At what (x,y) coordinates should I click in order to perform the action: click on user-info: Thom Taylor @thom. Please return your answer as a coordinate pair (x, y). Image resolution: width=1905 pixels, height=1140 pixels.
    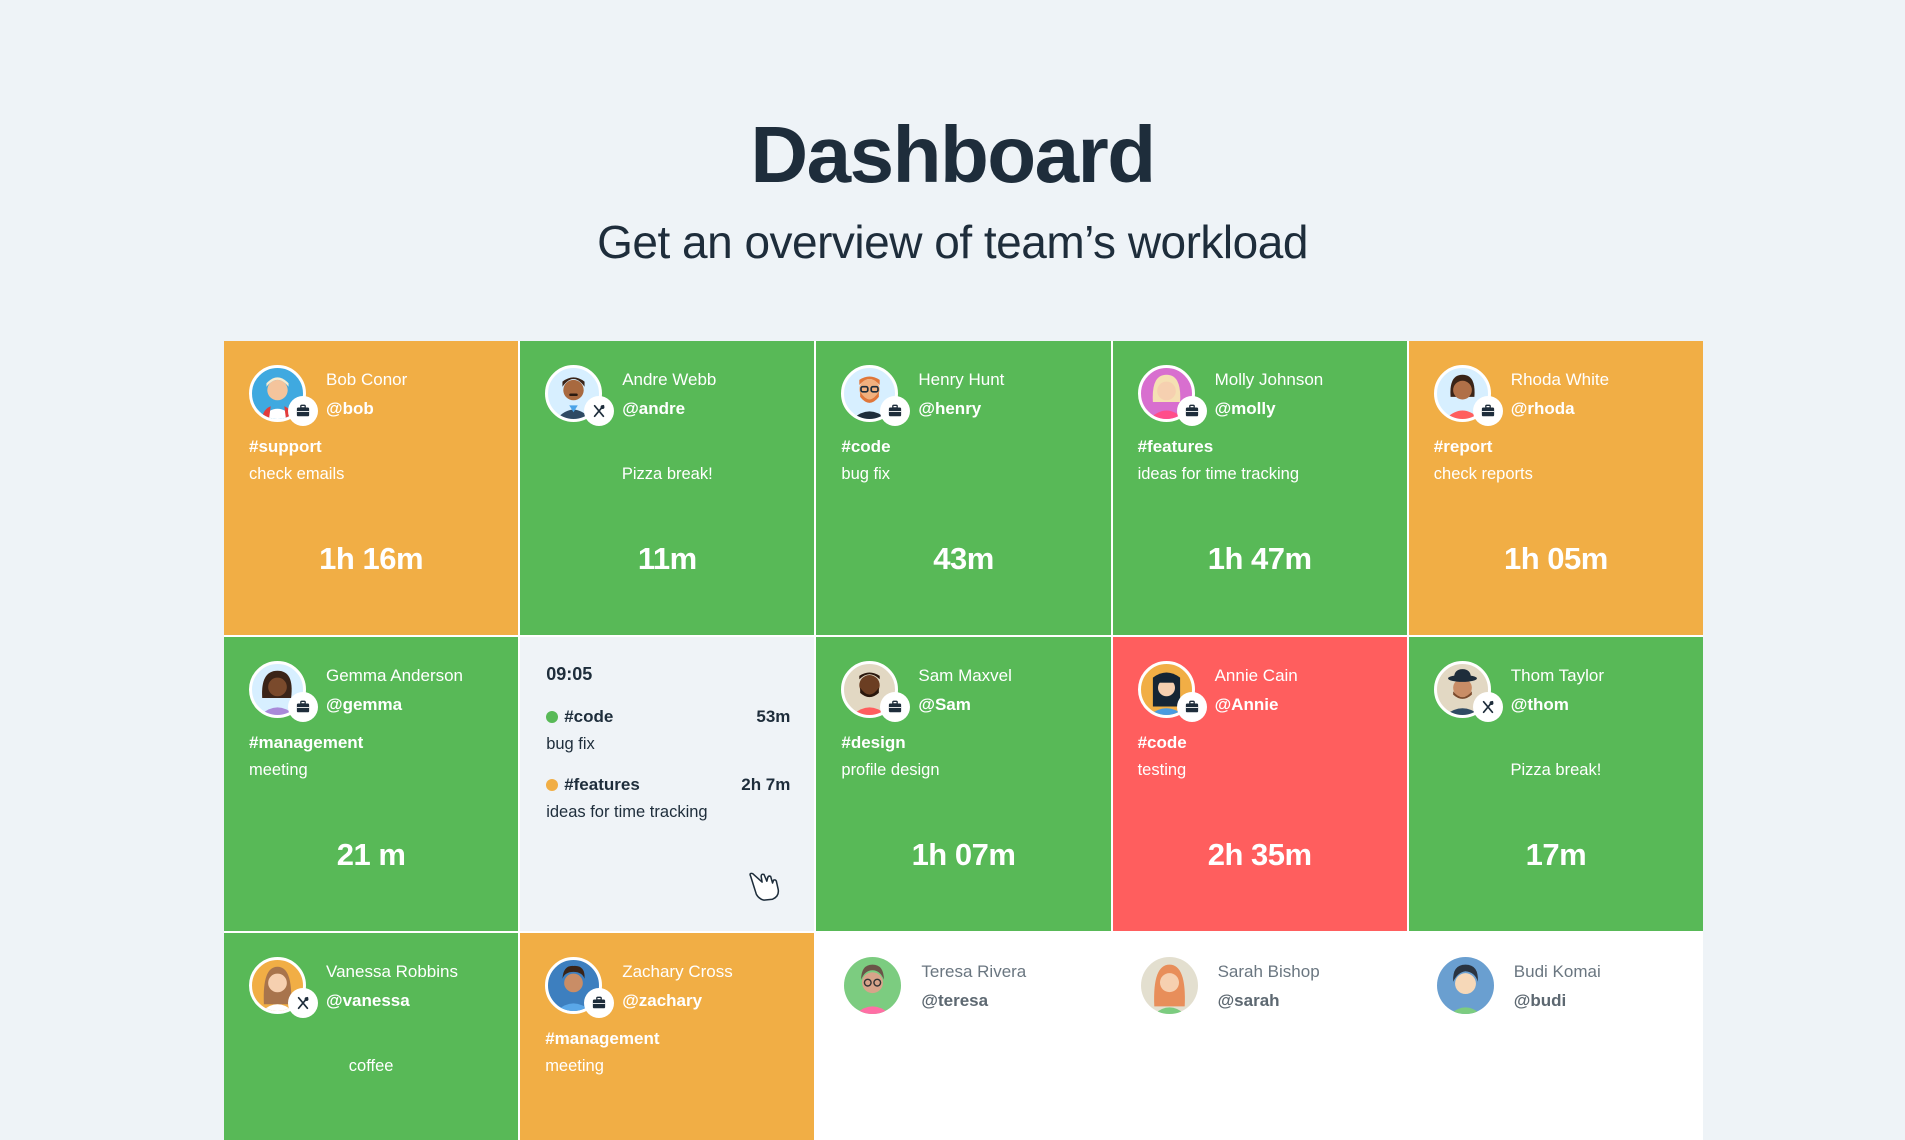
    Looking at the image, I should click on (1519, 691).